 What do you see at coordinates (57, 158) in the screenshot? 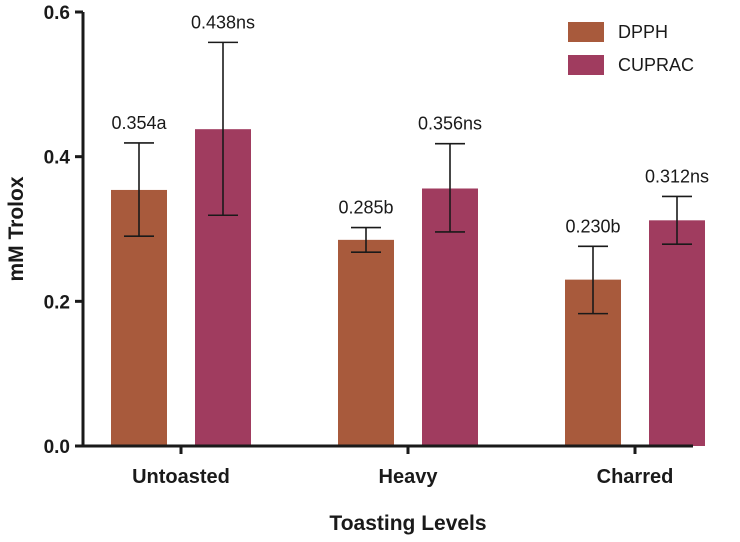
I see `y-tick-label: 0.4` at bounding box center [57, 158].